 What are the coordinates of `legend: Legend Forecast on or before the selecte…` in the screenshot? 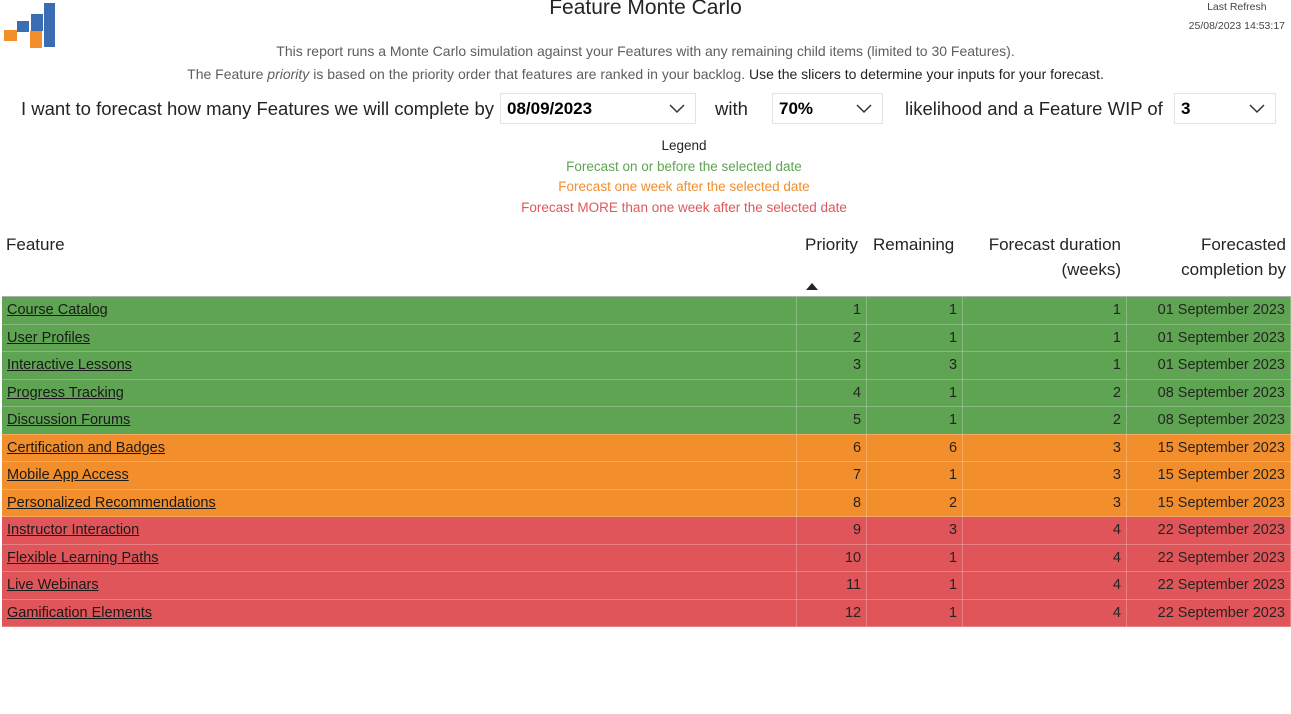 It's located at (645, 177).